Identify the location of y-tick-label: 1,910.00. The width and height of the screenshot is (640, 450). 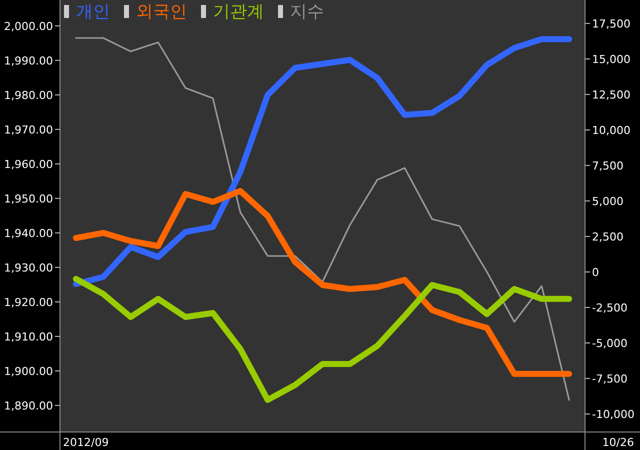
(28, 337).